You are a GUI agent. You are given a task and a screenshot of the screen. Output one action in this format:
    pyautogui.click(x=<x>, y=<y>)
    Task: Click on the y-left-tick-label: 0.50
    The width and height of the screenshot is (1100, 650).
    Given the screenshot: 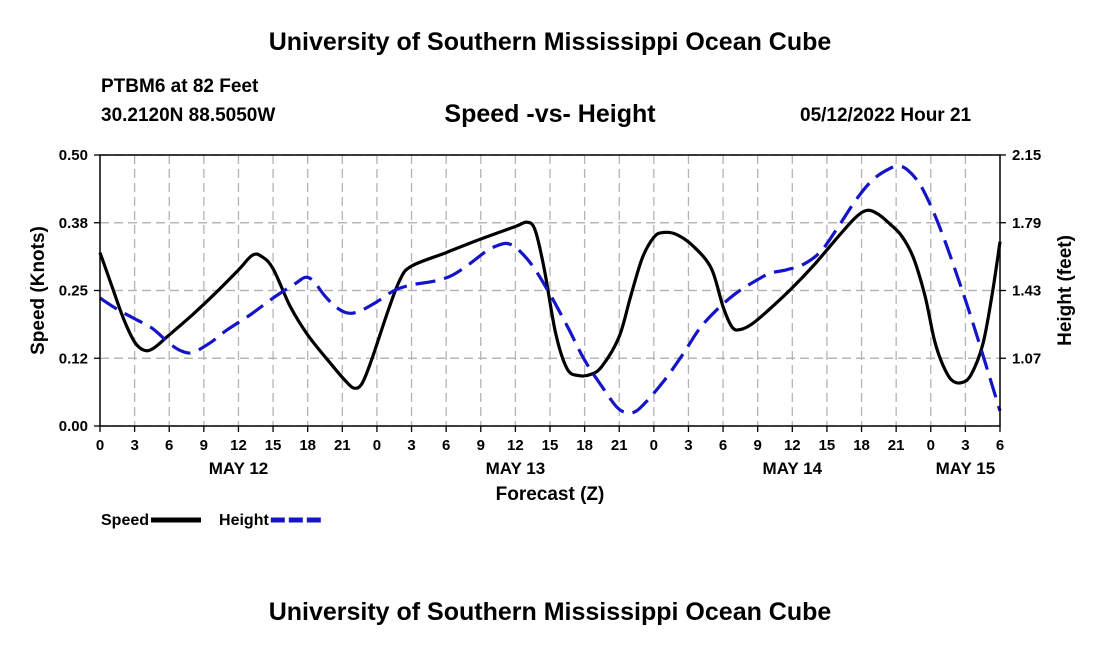 What is the action you would take?
    pyautogui.click(x=73, y=155)
    